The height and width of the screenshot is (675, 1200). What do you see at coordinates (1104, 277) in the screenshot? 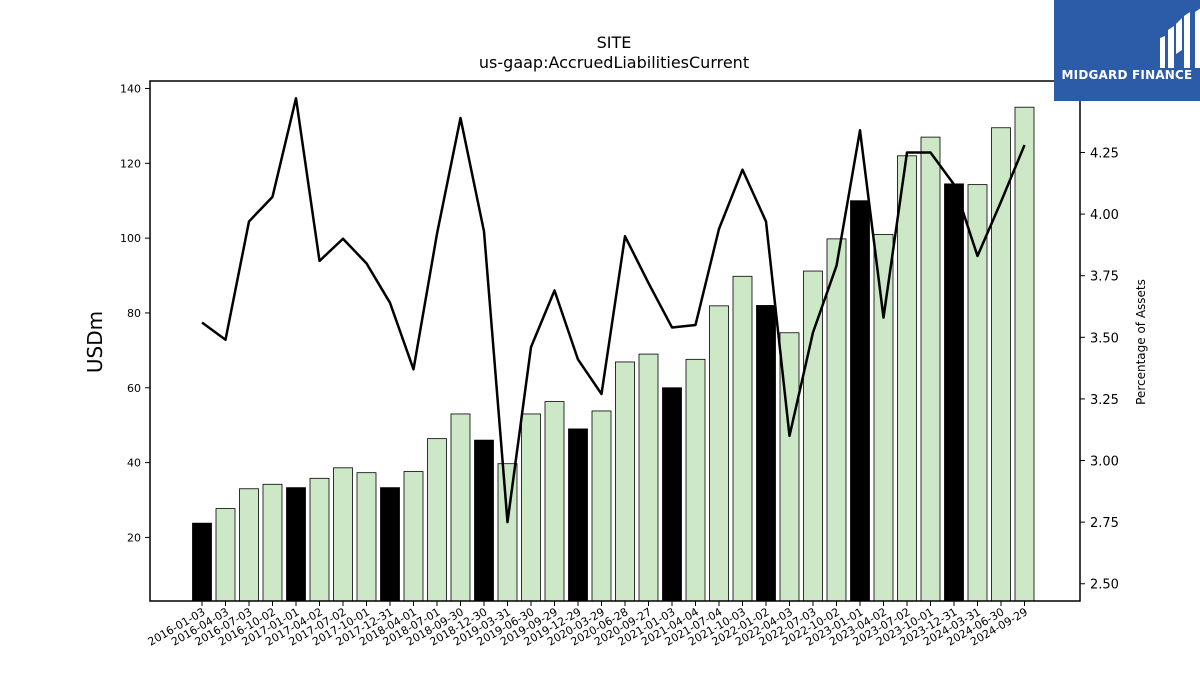
I see `y2-tick-label: 3.75` at bounding box center [1104, 277].